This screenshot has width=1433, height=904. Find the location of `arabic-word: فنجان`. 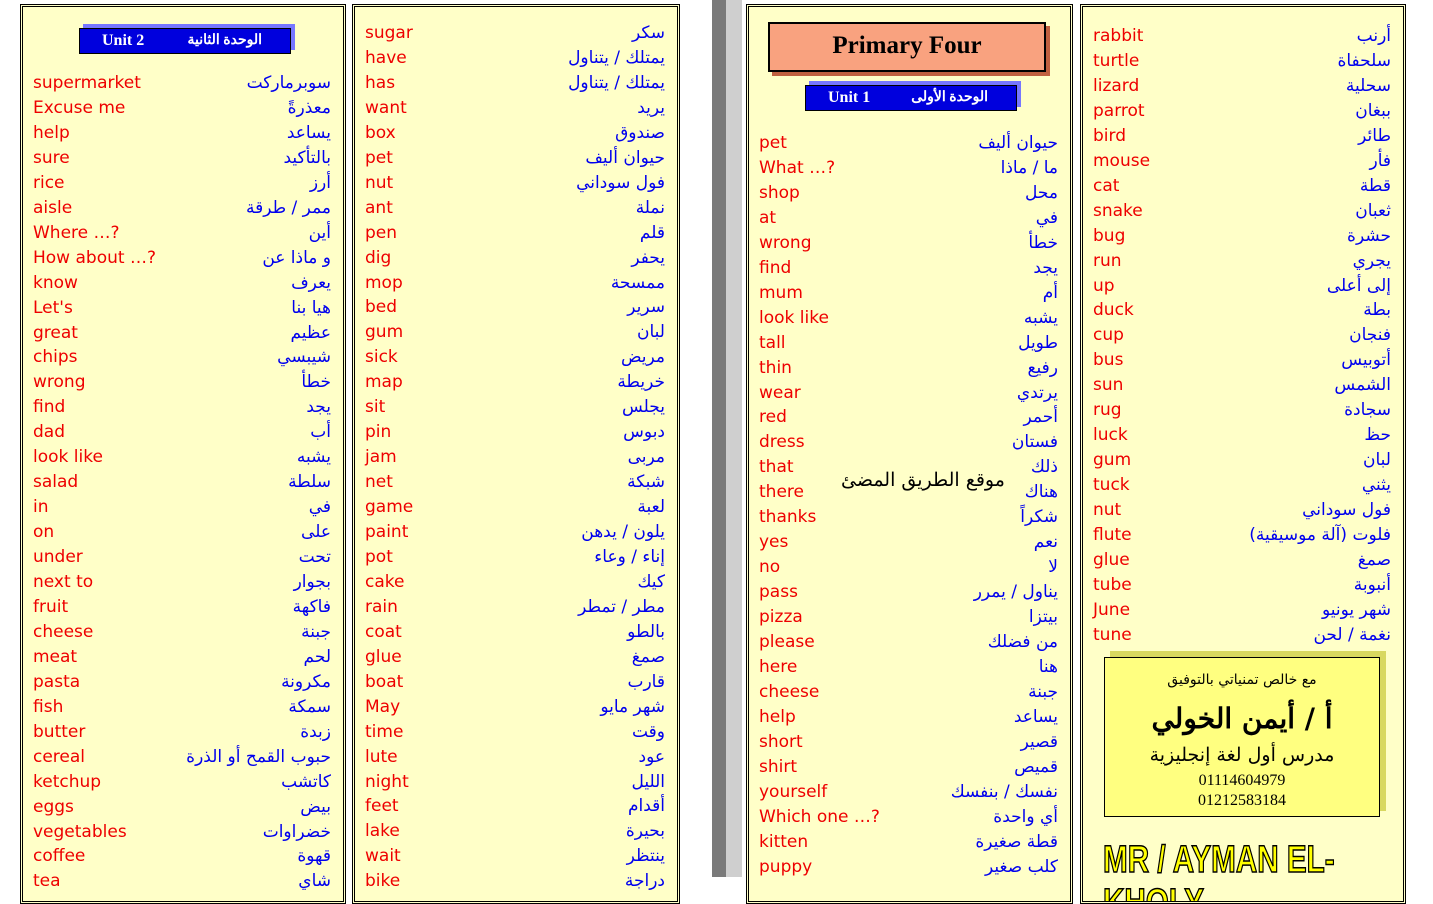

arabic-word: فنجان is located at coordinates (1370, 335).